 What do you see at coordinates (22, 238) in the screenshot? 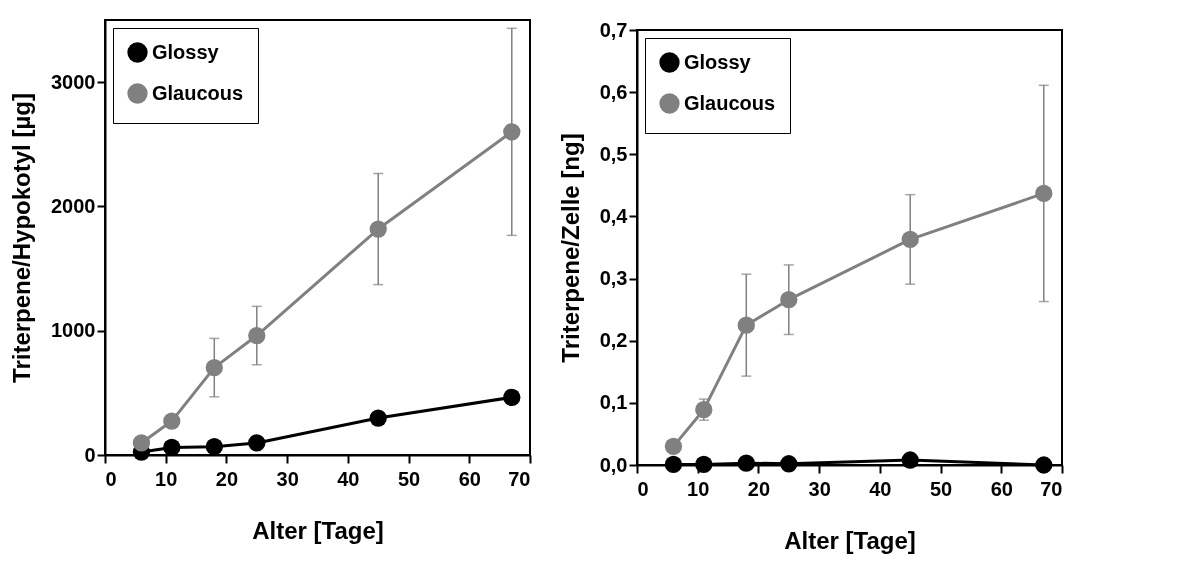
I see `y-axis-title: Triterpene/Hypokotyl [µg]` at bounding box center [22, 238].